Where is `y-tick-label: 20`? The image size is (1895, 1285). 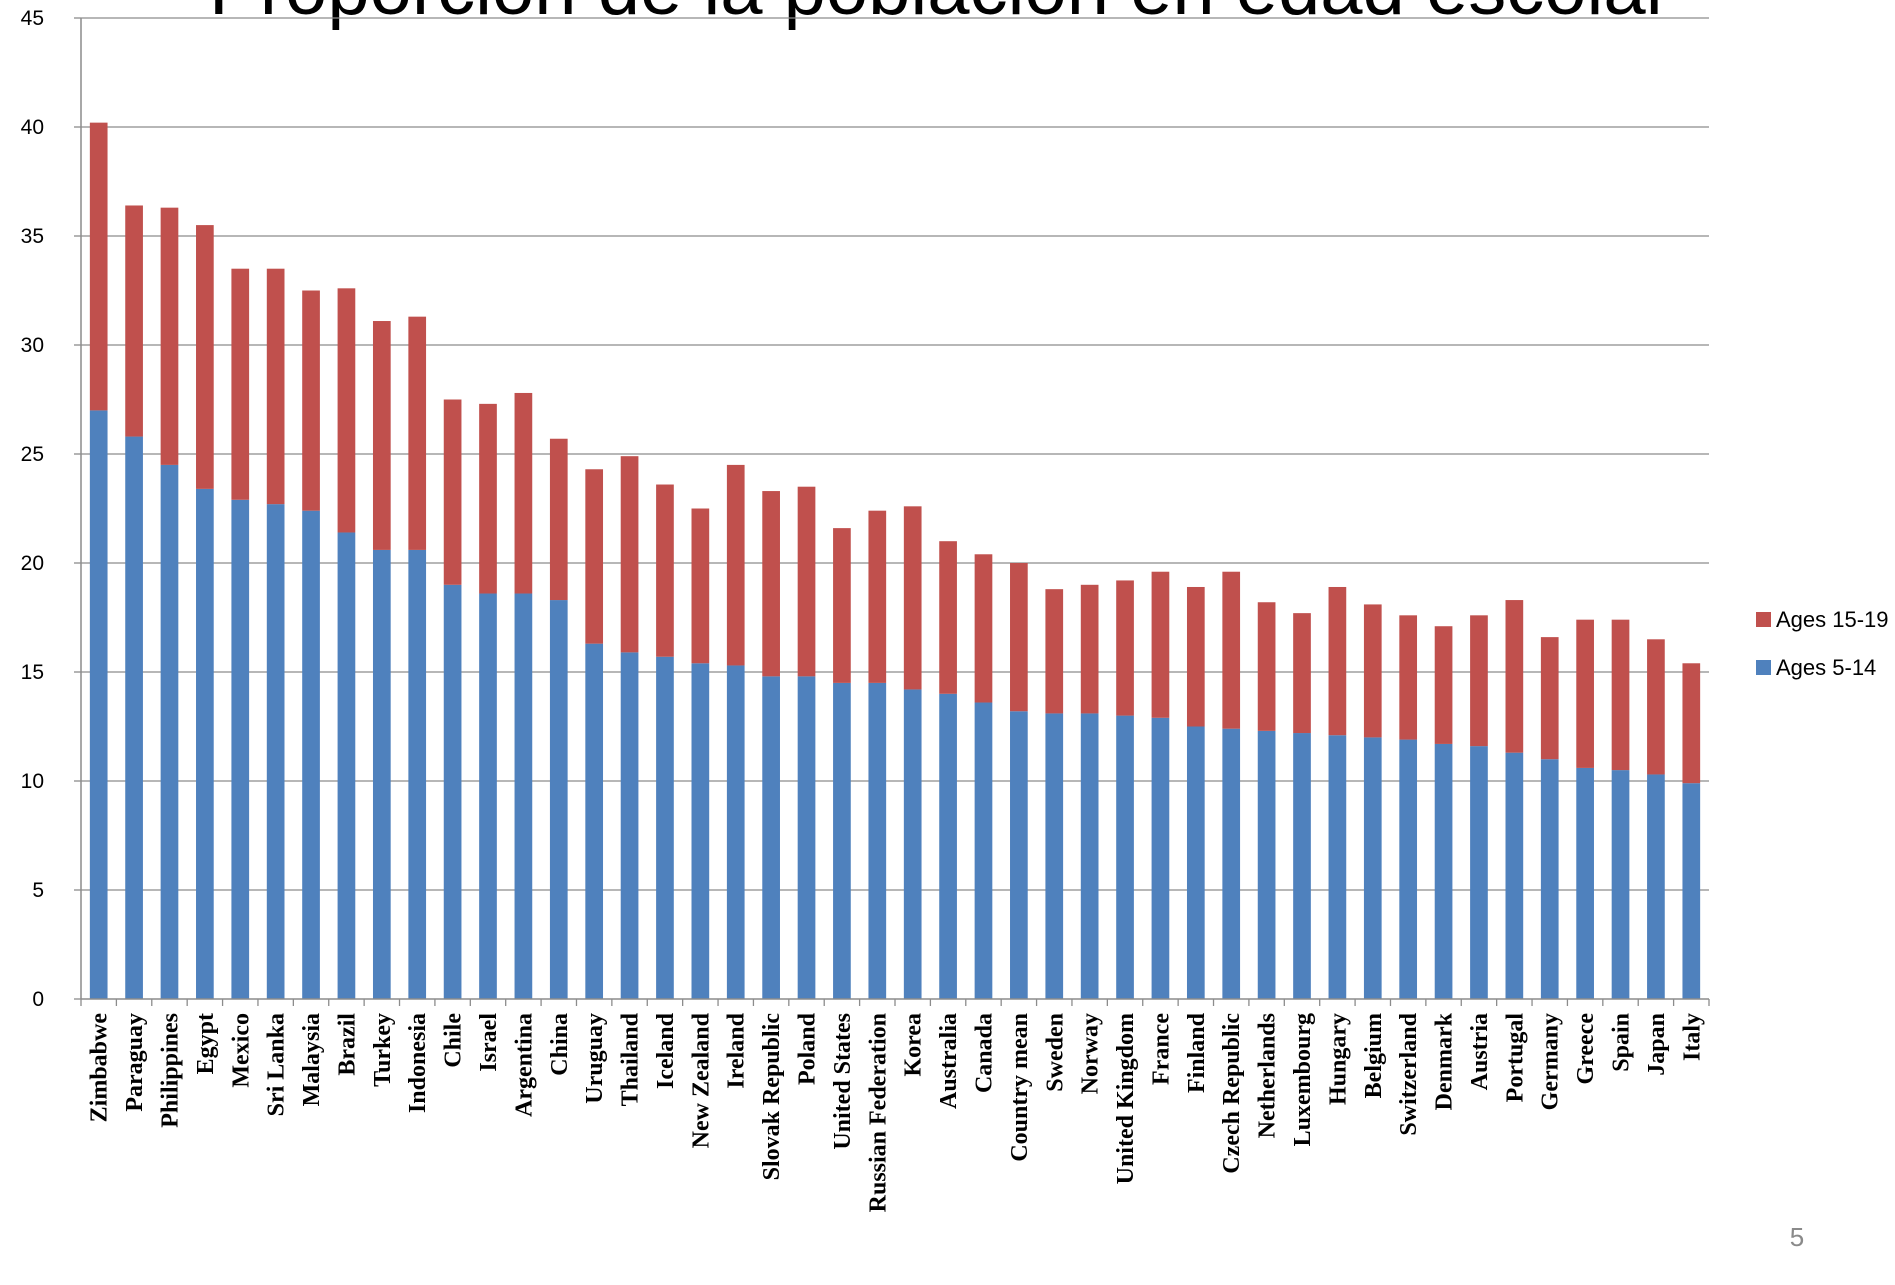
y-tick-label: 20 is located at coordinates (32, 563).